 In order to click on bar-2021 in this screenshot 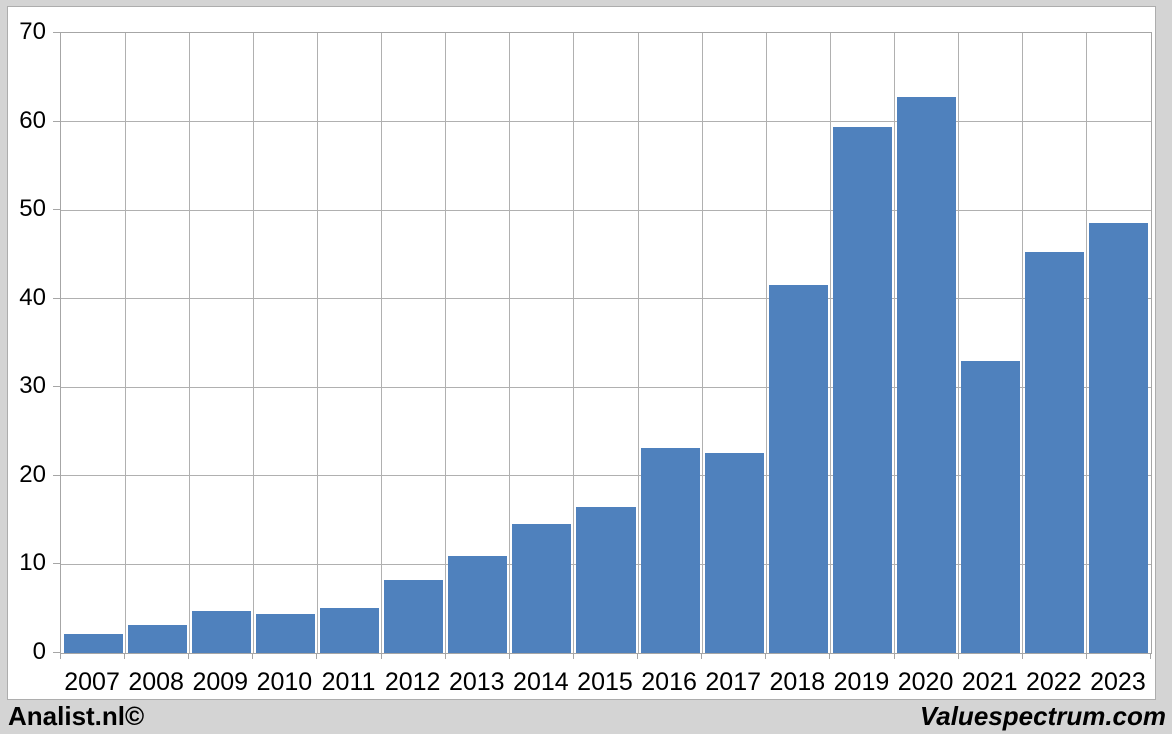, I will do `click(991, 506)`.